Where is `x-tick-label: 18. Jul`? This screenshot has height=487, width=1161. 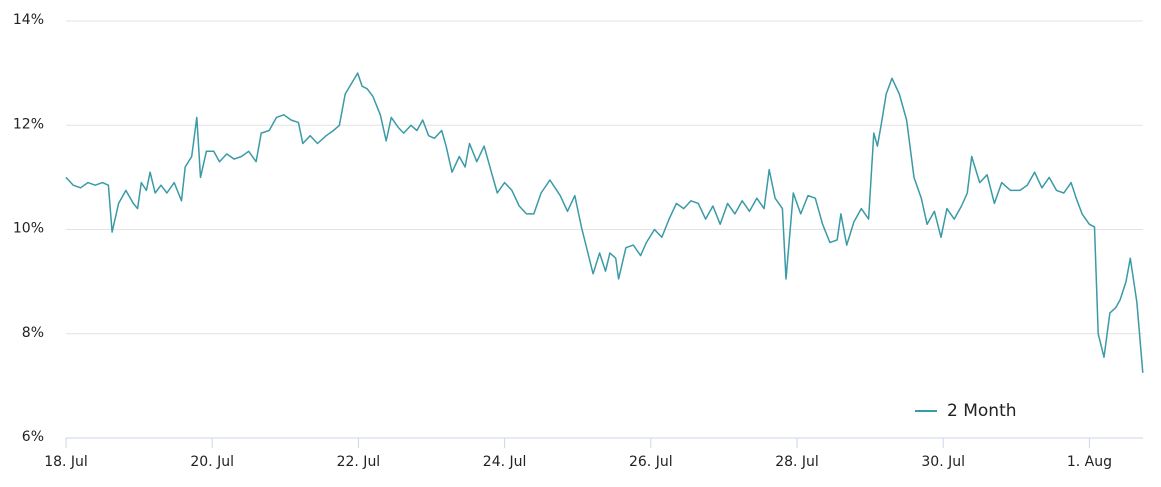 x-tick-label: 18. Jul is located at coordinates (66, 462).